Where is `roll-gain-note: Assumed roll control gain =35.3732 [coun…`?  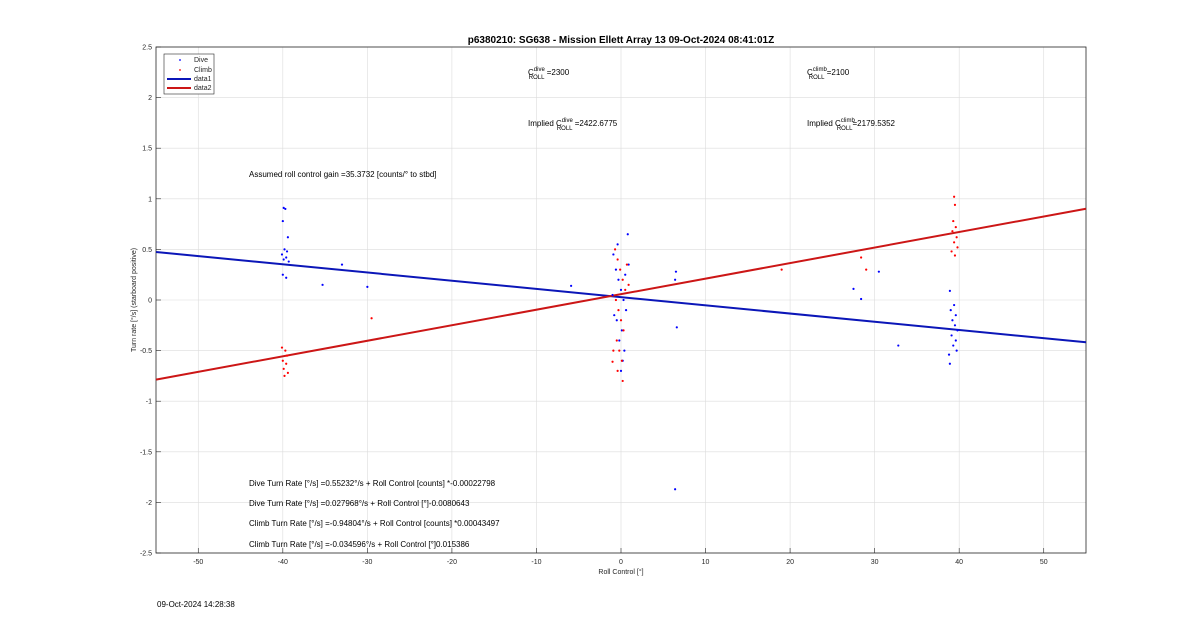 roll-gain-note: Assumed roll control gain =35.3732 [coun… is located at coordinates (343, 174).